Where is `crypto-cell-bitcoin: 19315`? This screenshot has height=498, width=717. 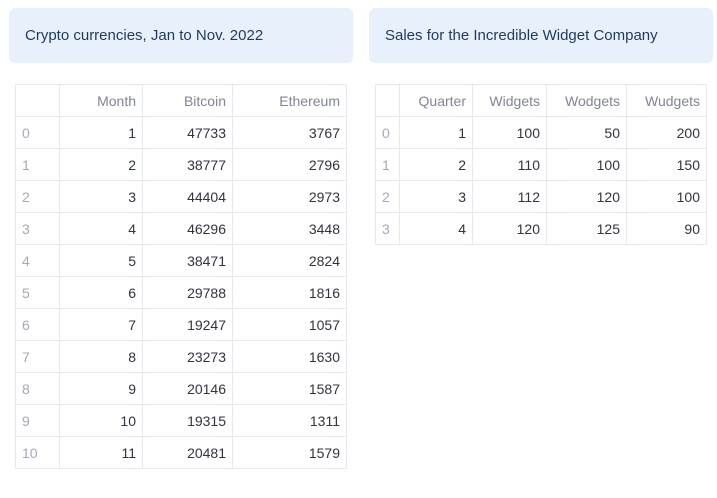
crypto-cell-bitcoin: 19315 is located at coordinates (187, 420).